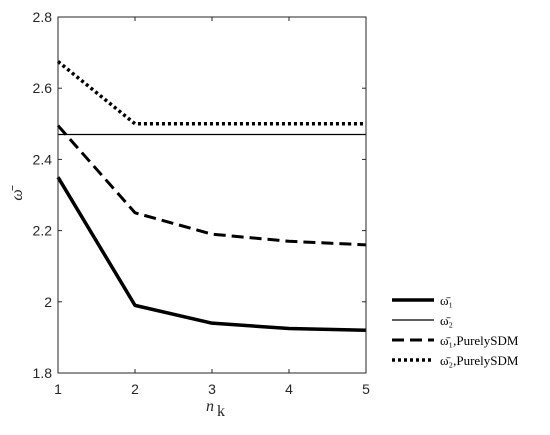 This screenshot has height=435, width=550. I want to click on x-axis-label: n, so click(210, 406).